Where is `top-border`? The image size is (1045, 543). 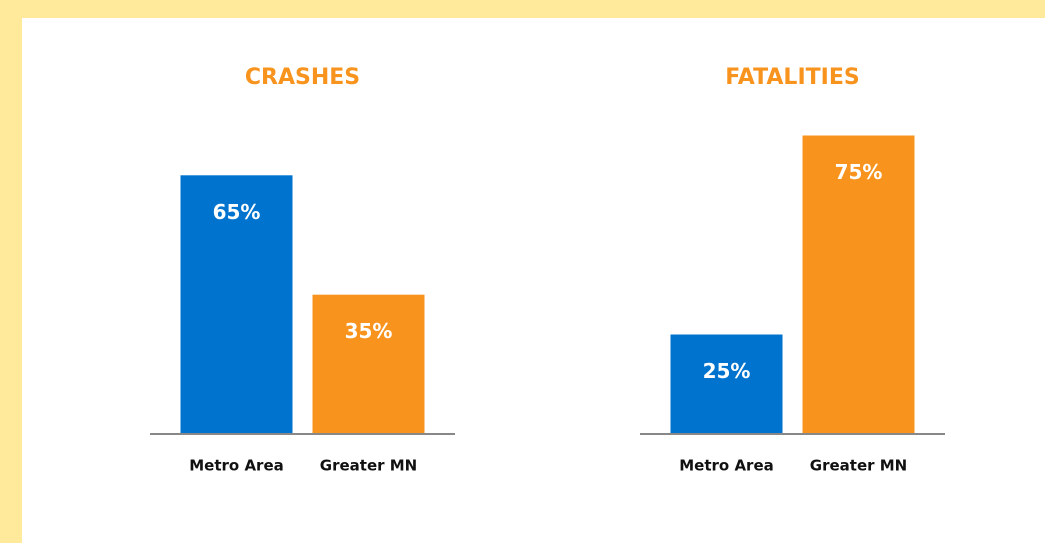
top-border is located at coordinates (522, 9).